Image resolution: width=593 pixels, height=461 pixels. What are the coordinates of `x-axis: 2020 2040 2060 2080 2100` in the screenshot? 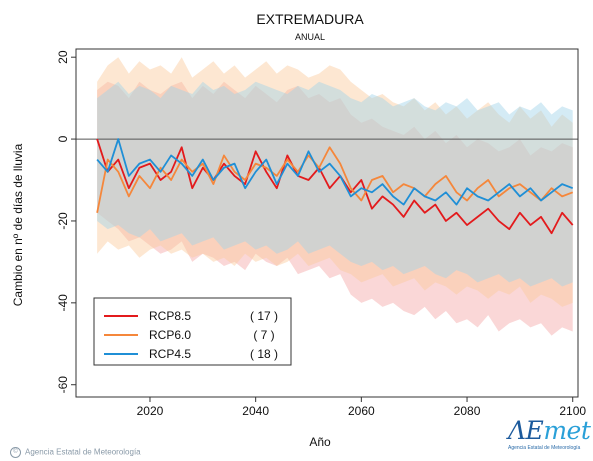 It's located at (361, 407).